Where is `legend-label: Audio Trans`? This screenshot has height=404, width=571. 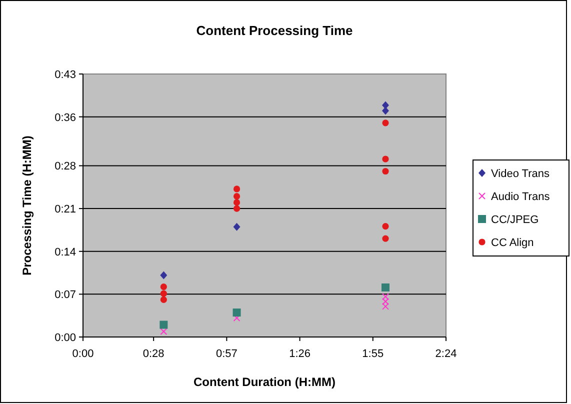
legend-label: Audio Trans is located at coordinates (520, 197).